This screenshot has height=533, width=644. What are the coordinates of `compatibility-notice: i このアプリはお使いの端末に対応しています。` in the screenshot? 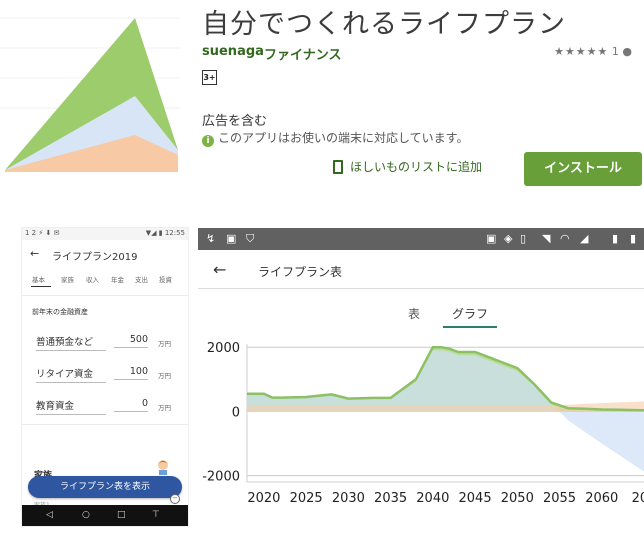 It's located at (335, 138).